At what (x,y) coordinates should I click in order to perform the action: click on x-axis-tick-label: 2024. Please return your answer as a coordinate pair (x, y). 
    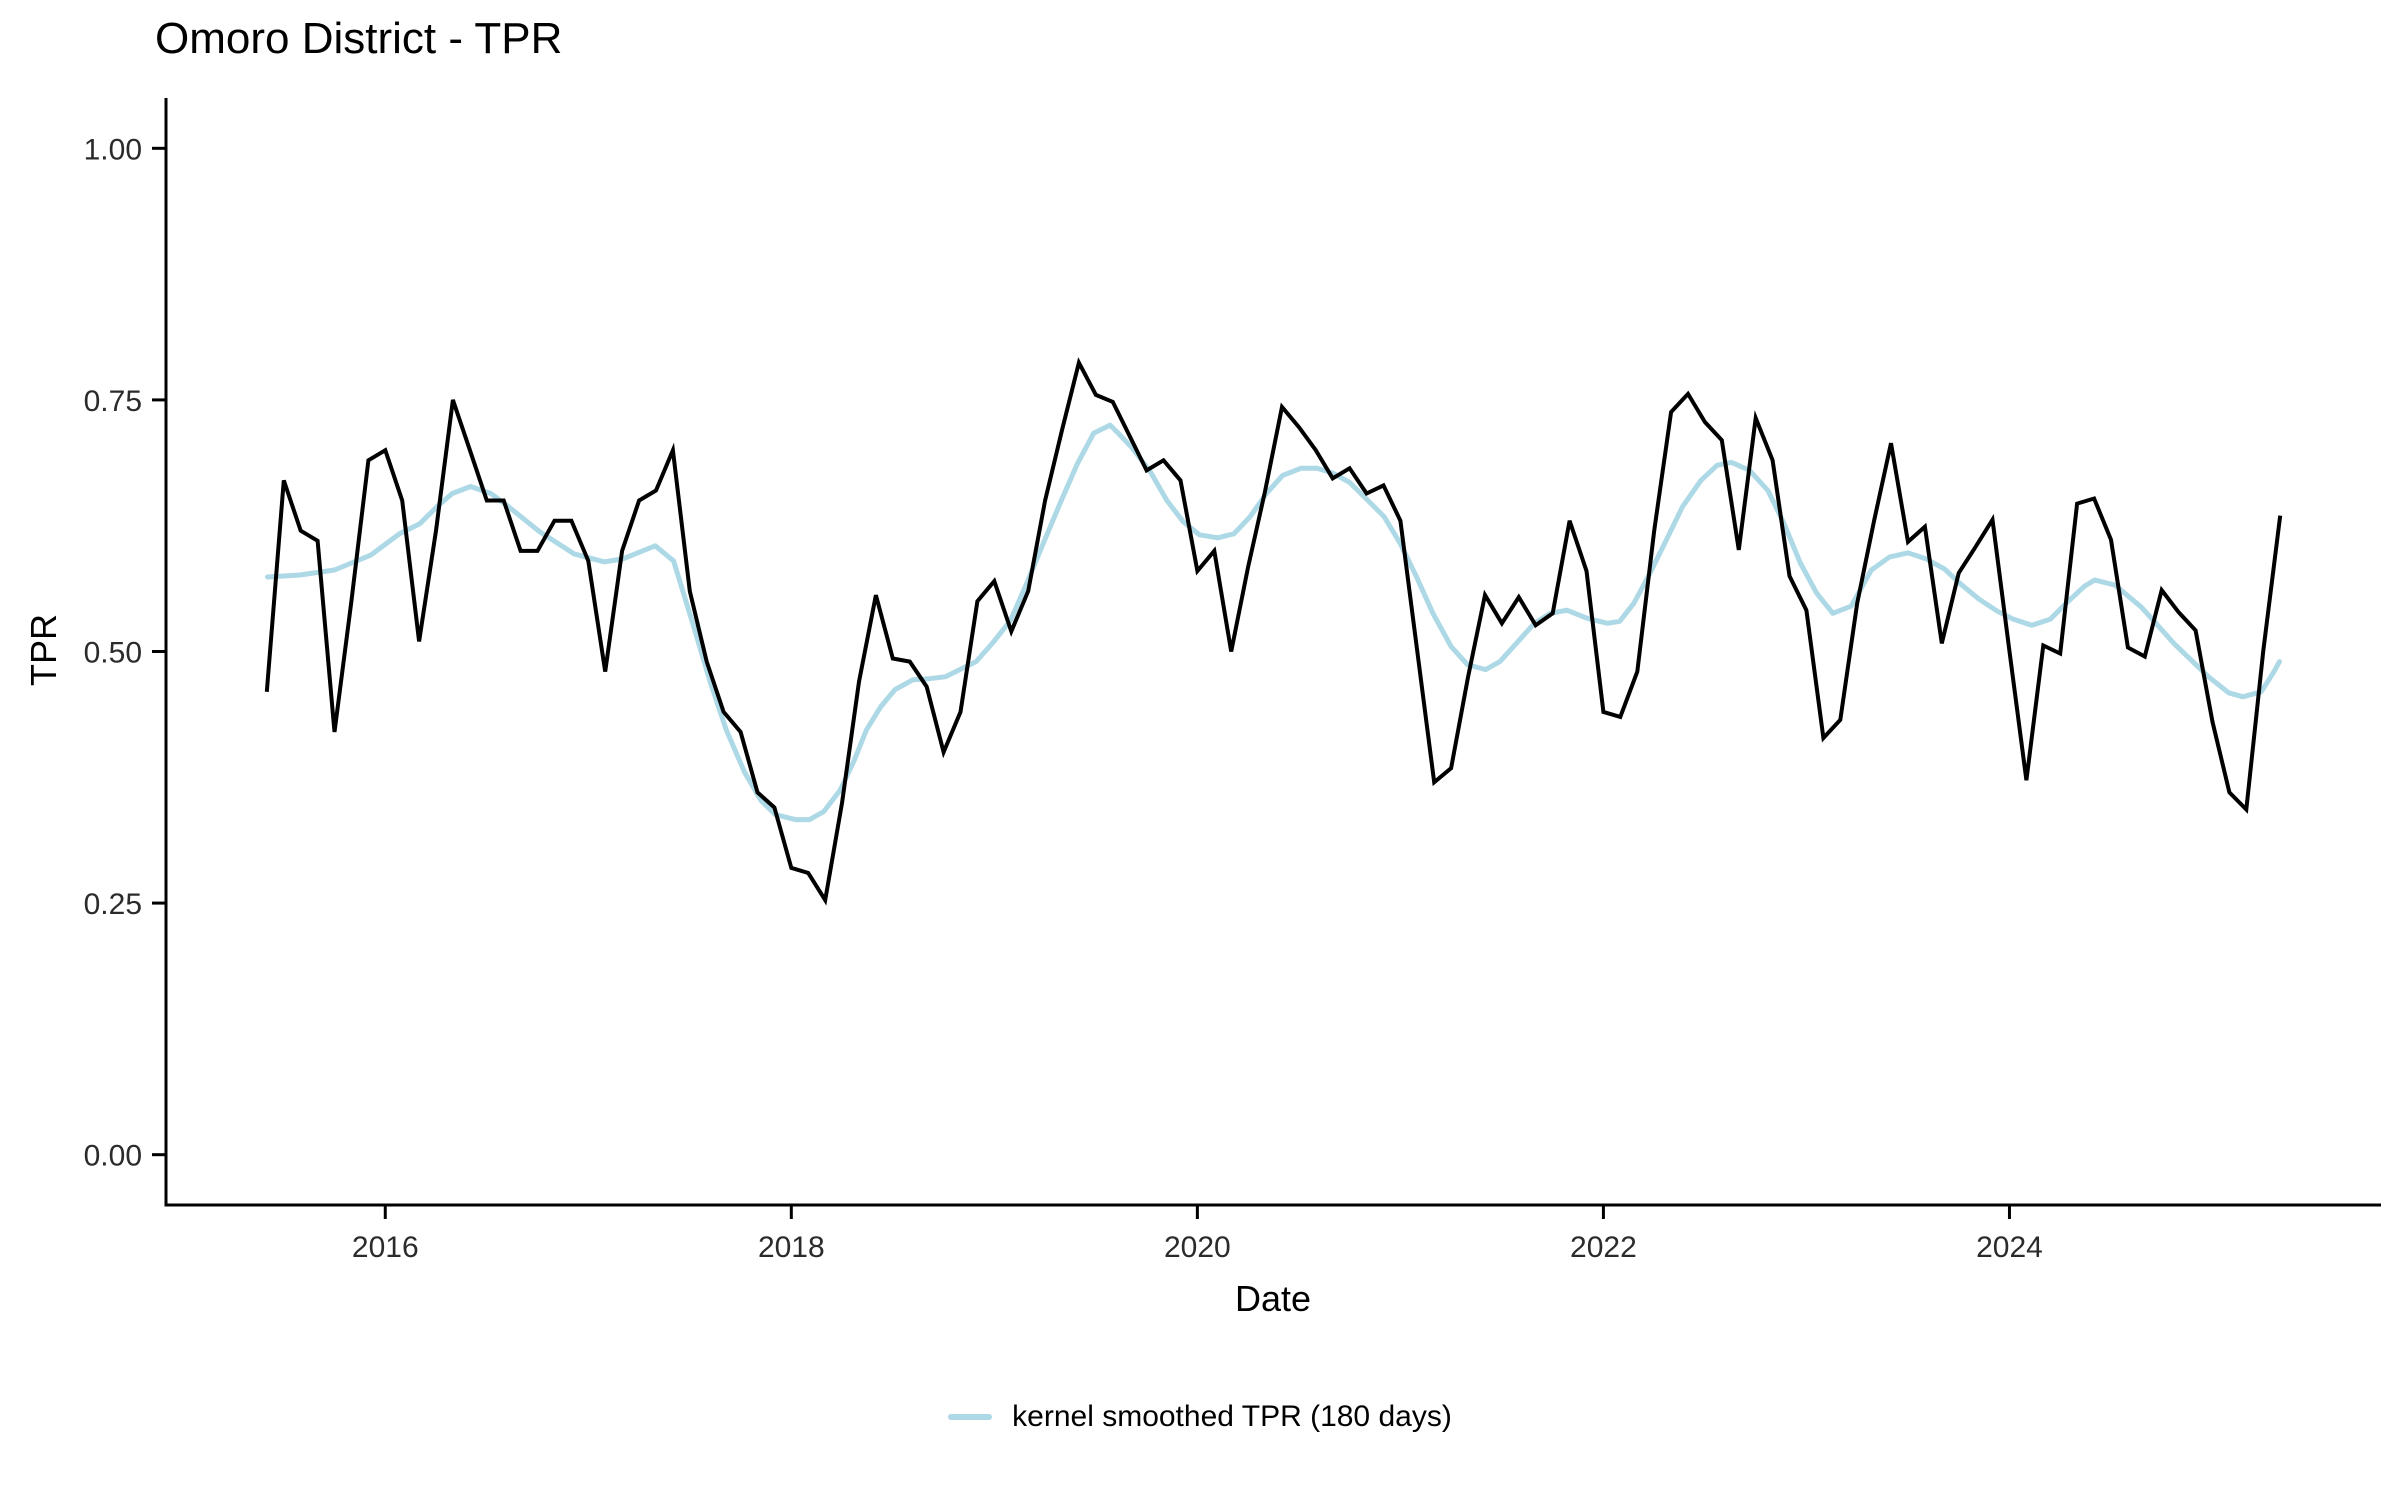
    Looking at the image, I should click on (2009, 1247).